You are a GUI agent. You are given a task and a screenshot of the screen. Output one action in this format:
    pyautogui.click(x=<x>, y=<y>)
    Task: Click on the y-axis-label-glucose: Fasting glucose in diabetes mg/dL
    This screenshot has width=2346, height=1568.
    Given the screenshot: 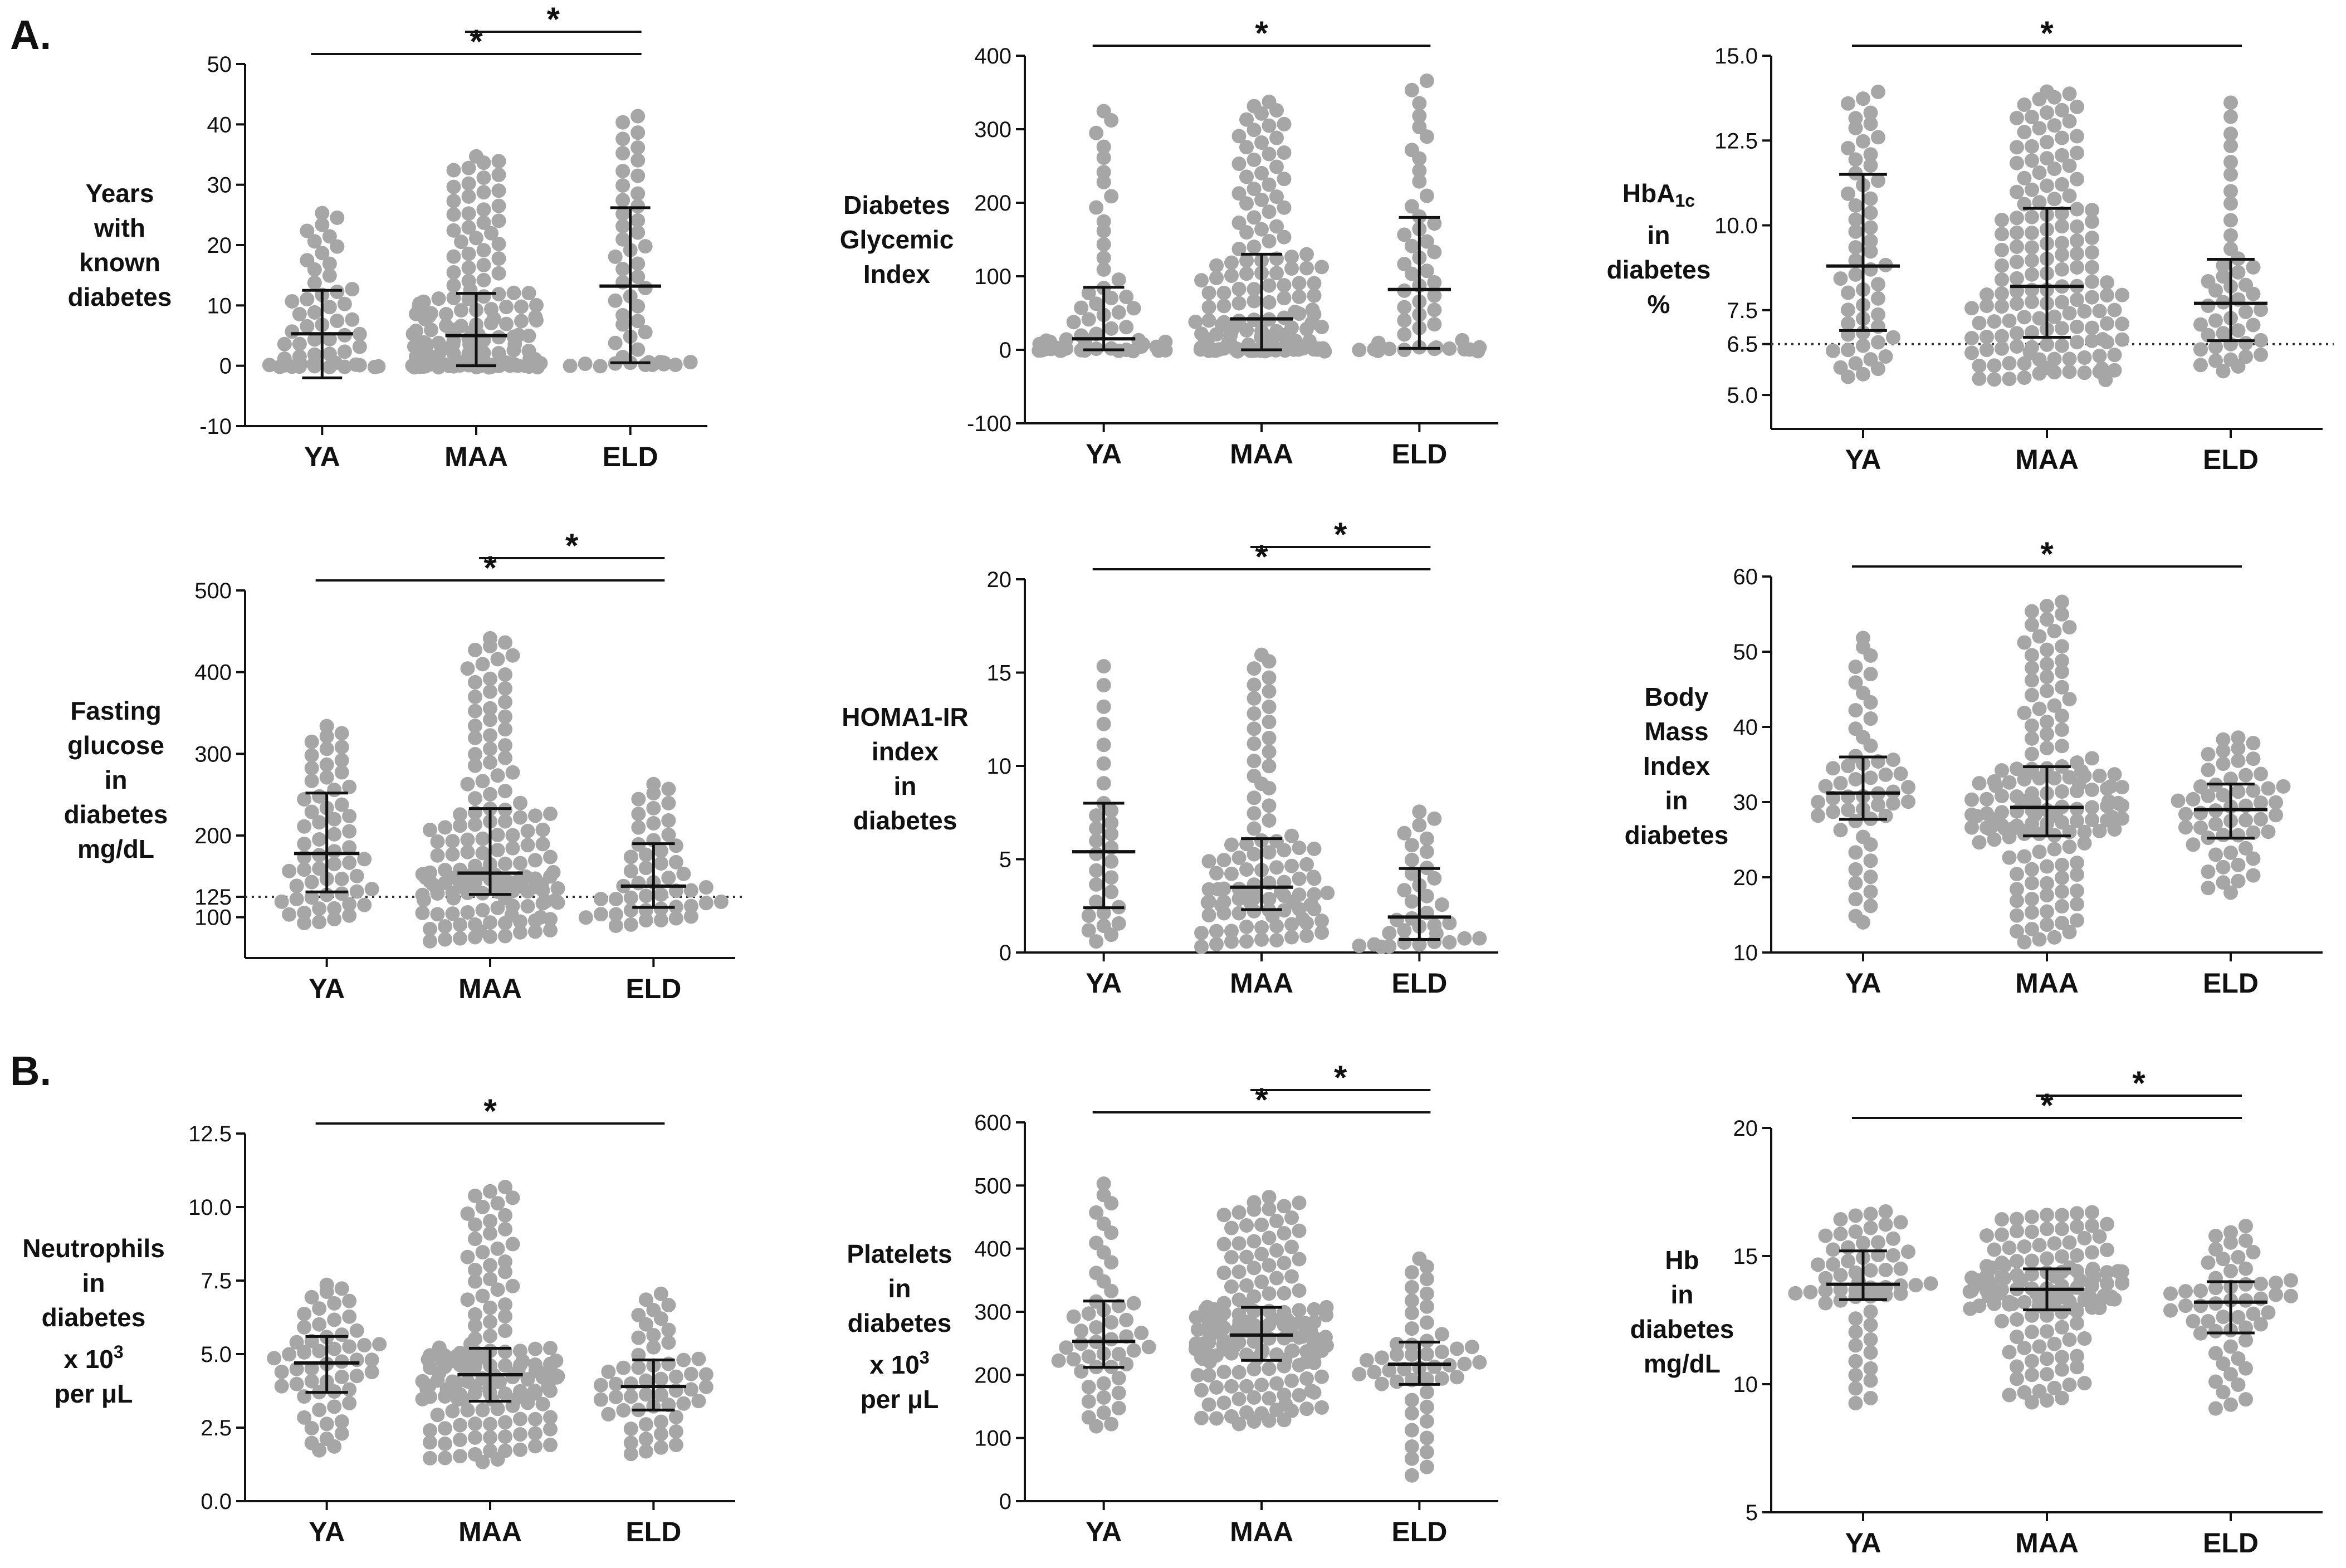 What is the action you would take?
    pyautogui.click(x=116, y=779)
    